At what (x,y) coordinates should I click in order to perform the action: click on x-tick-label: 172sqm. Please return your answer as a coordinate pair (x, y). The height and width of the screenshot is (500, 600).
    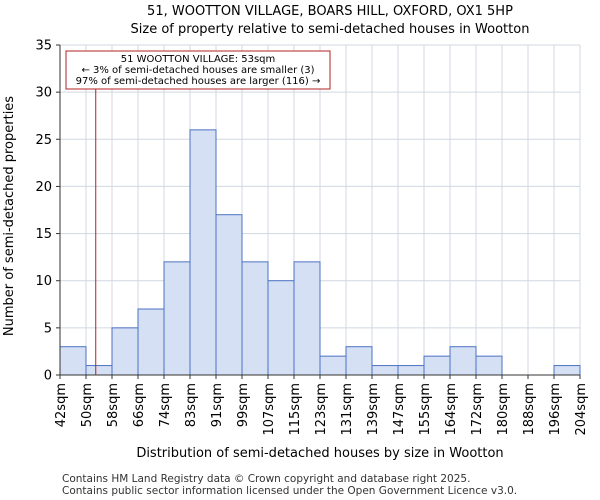
    Looking at the image, I should click on (477, 409).